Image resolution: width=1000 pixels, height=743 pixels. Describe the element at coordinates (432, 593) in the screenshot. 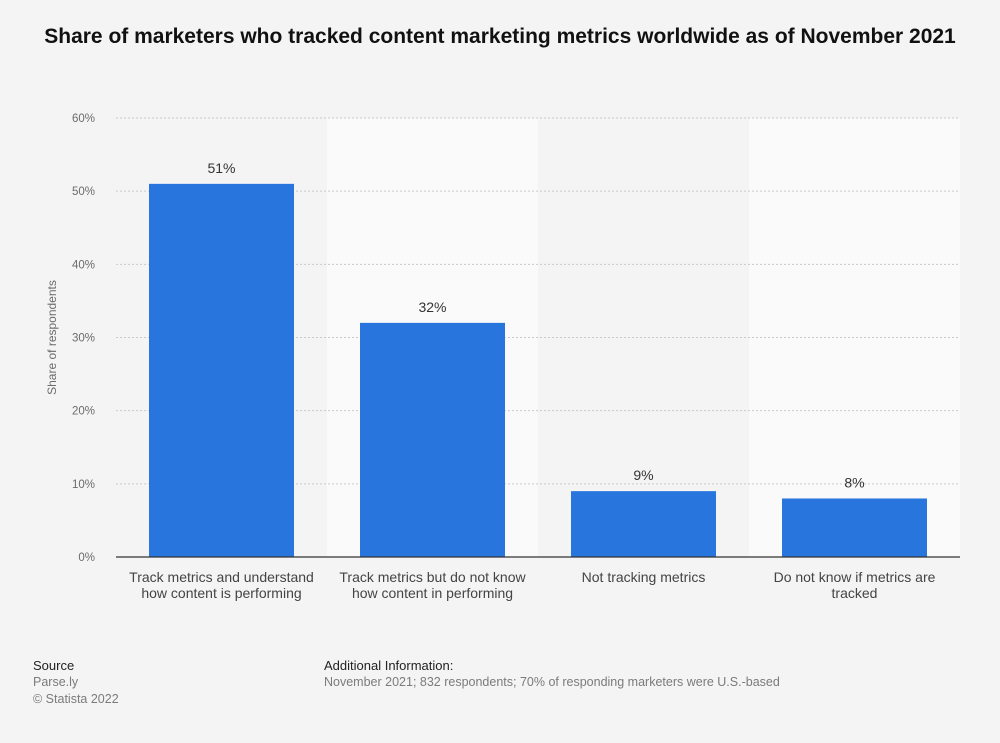

I see `x-tick-label-line: how content in performing` at that location.